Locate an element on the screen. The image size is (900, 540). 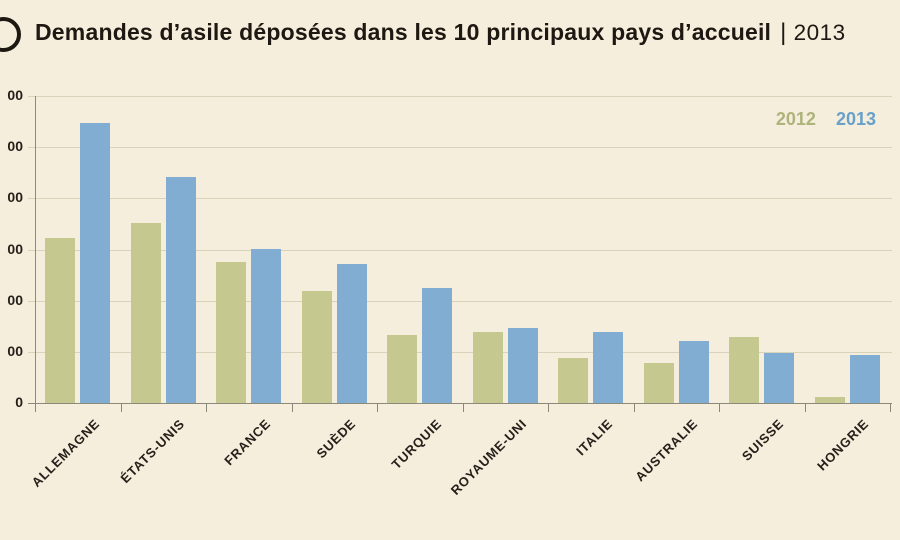
bar-2012-australie is located at coordinates (658, 383).